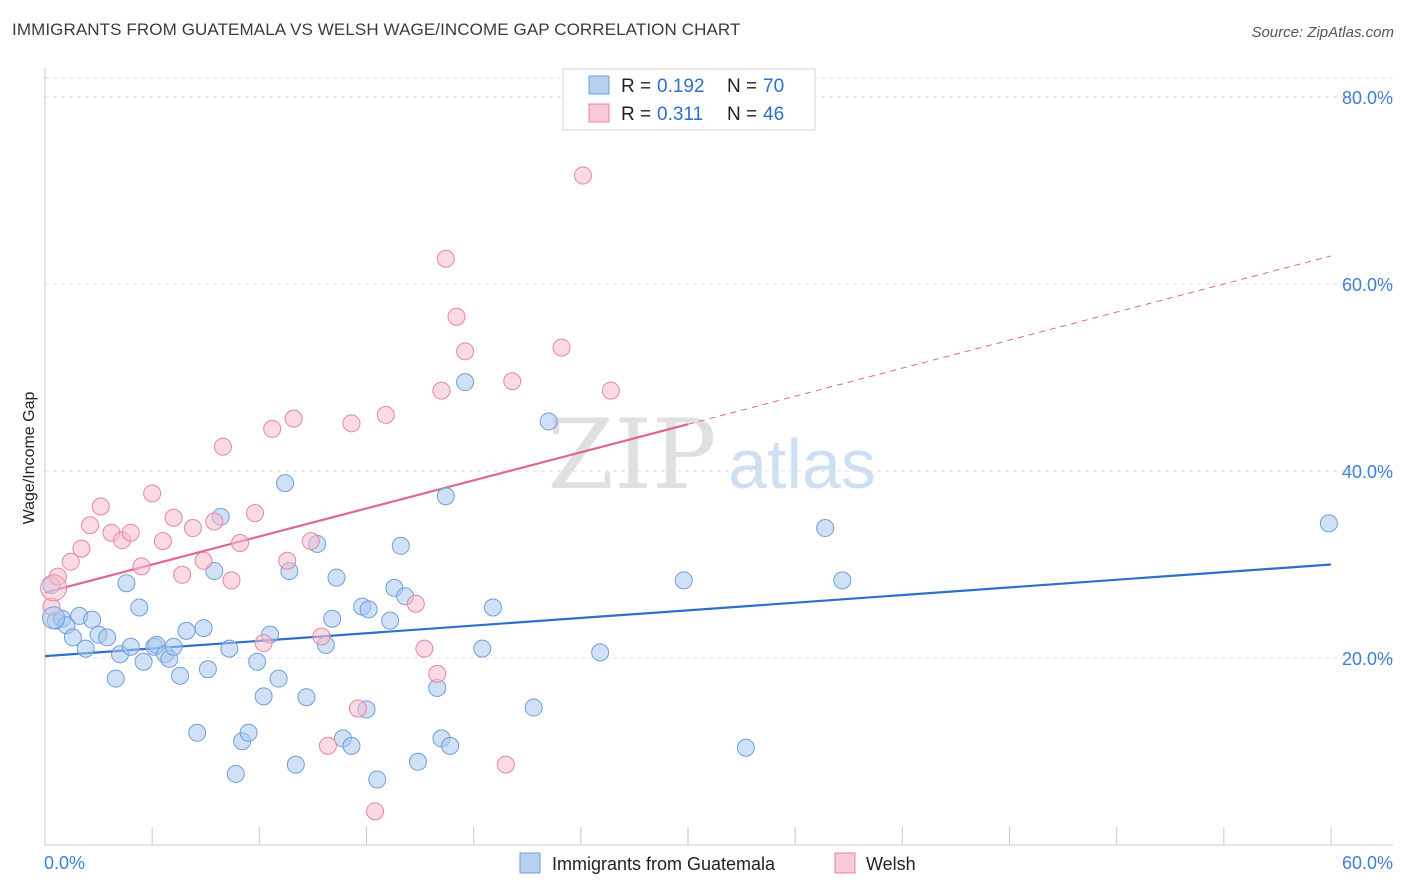 The width and height of the screenshot is (1406, 892). Describe the element at coordinates (29, 458) in the screenshot. I see `y-axis-label: Wage/Income Gap` at that location.